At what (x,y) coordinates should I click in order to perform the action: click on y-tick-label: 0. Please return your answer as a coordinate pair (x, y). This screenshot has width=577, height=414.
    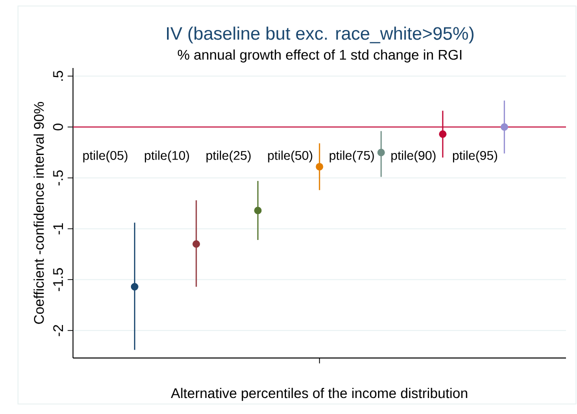
    Looking at the image, I should click on (58, 127).